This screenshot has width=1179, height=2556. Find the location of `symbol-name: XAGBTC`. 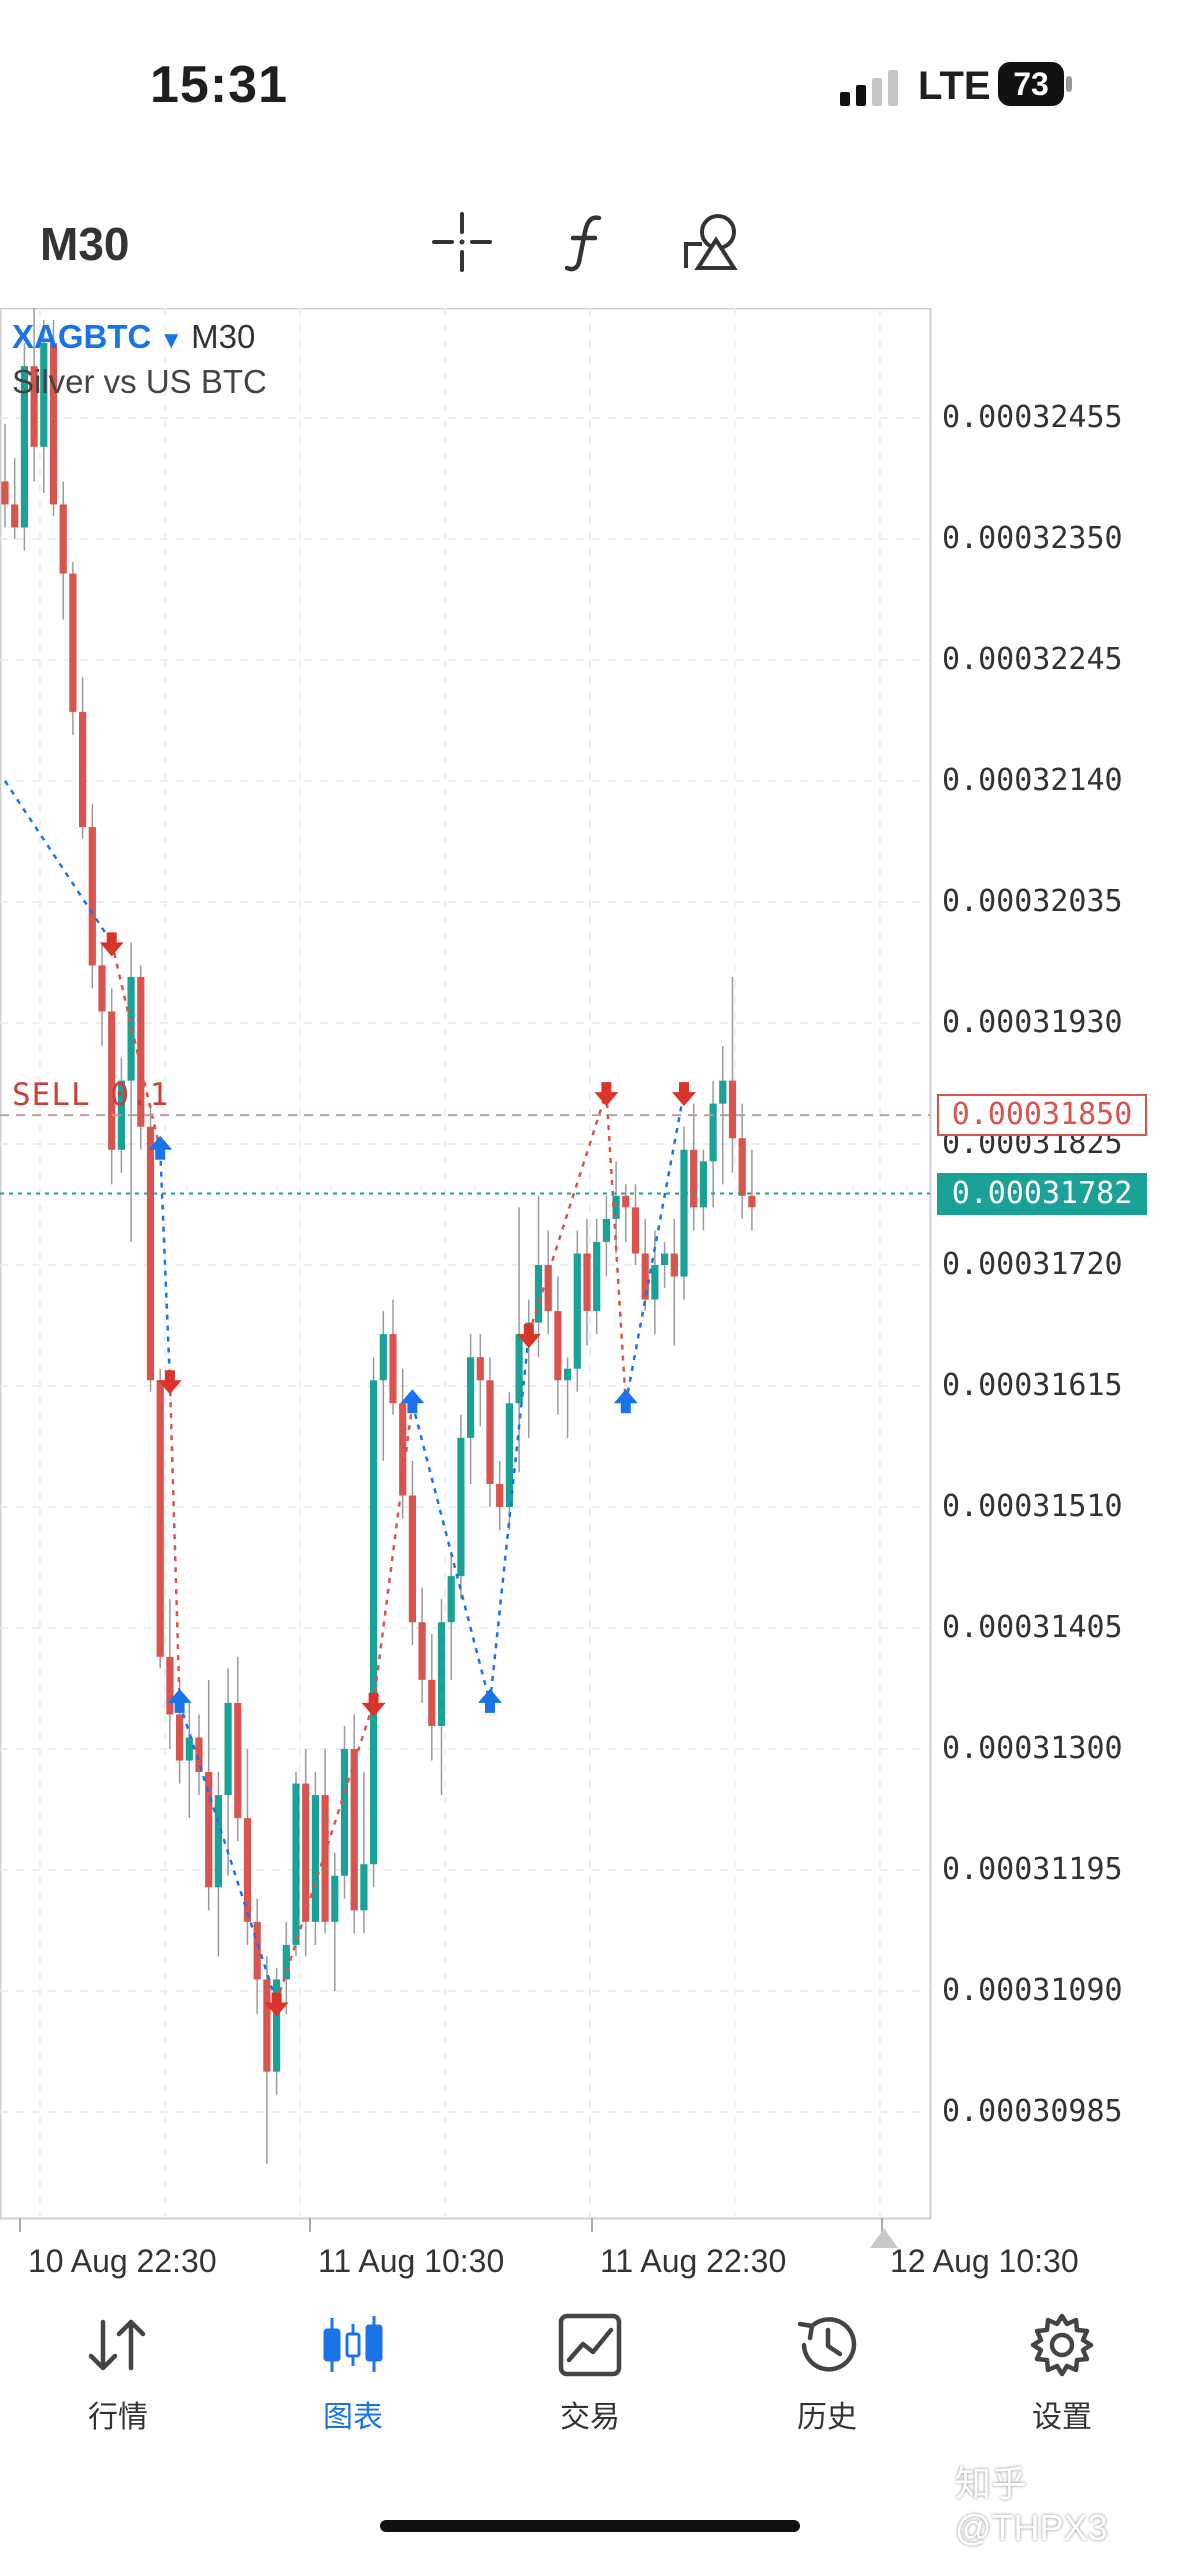

symbol-name: XAGBTC is located at coordinates (82, 336).